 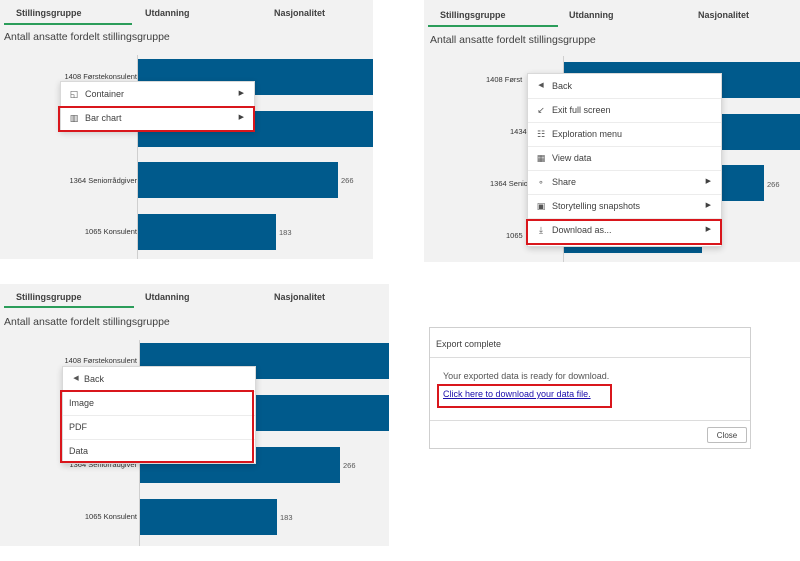 What do you see at coordinates (137, 157) in the screenshot?
I see `chart-axis` at bounding box center [137, 157].